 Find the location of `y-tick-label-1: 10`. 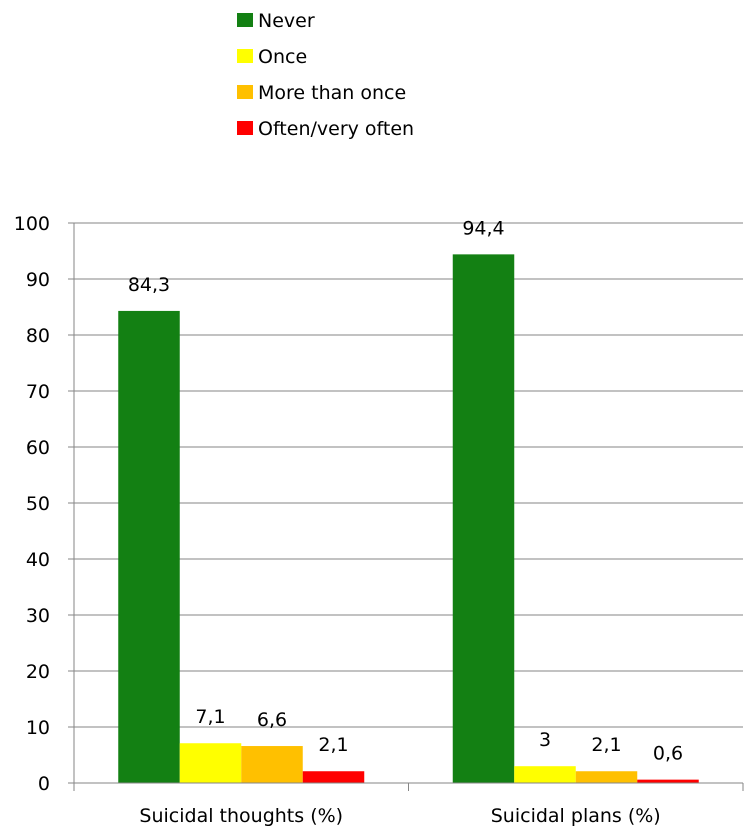

y-tick-label-1: 10 is located at coordinates (38, 728).